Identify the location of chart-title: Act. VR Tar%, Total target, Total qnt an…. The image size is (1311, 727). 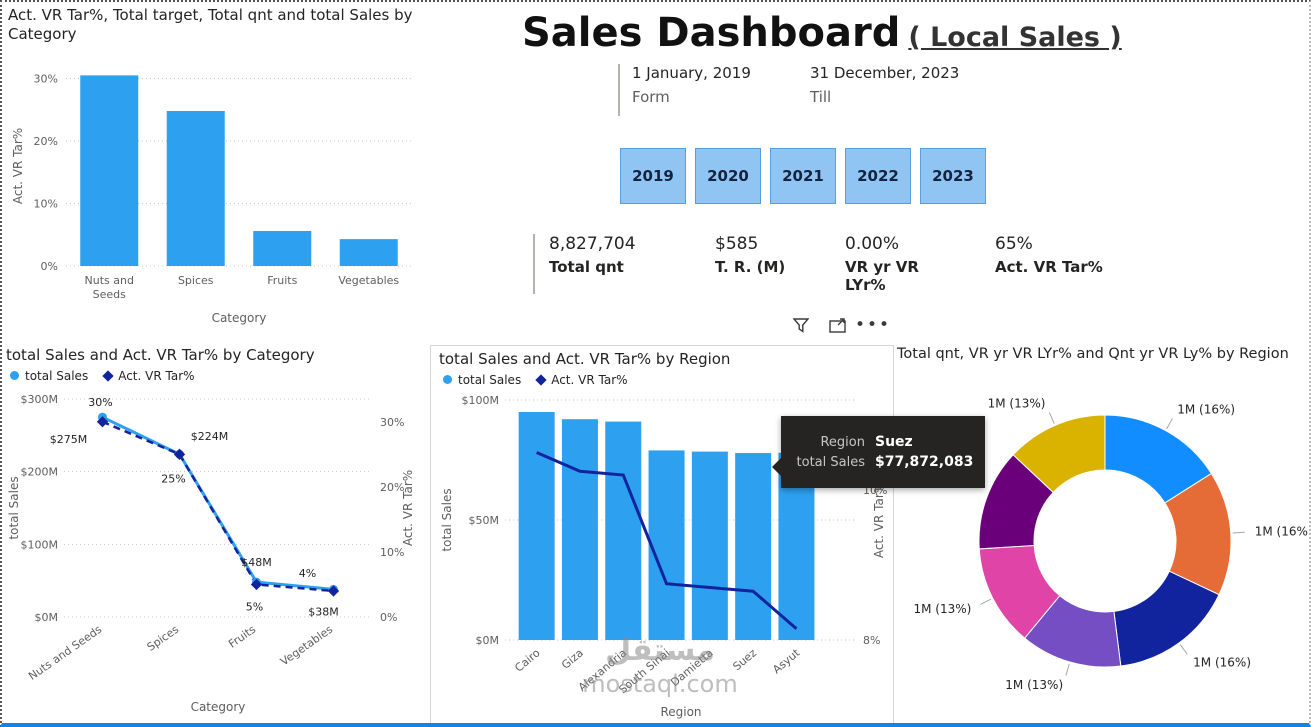
(210, 24).